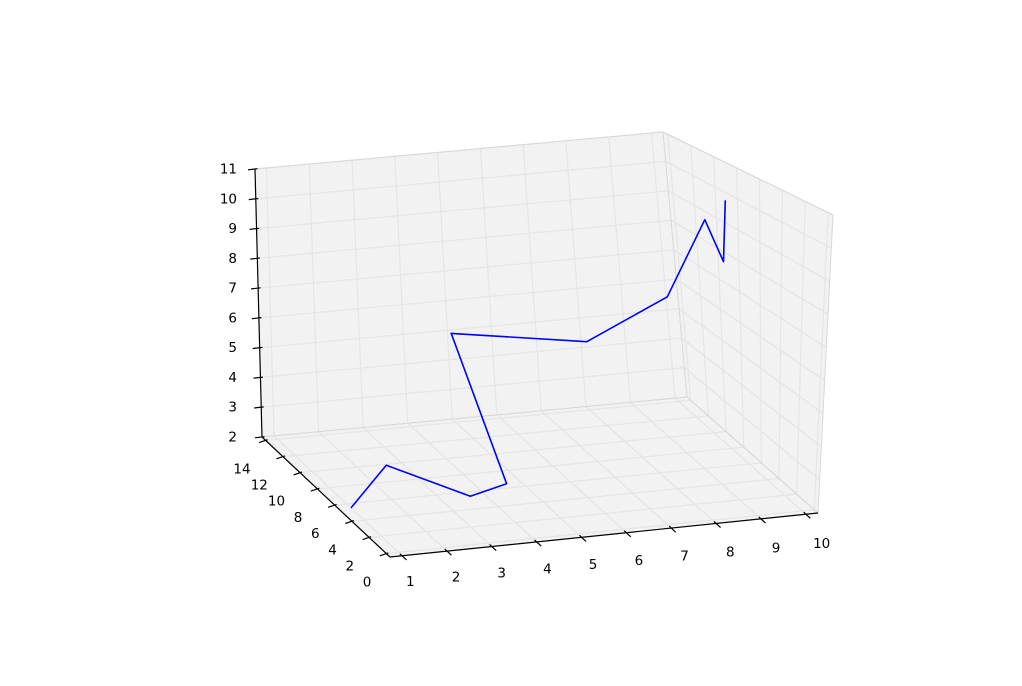 This screenshot has width=1022, height=686. I want to click on x-tick-label: 6, so click(639, 561).